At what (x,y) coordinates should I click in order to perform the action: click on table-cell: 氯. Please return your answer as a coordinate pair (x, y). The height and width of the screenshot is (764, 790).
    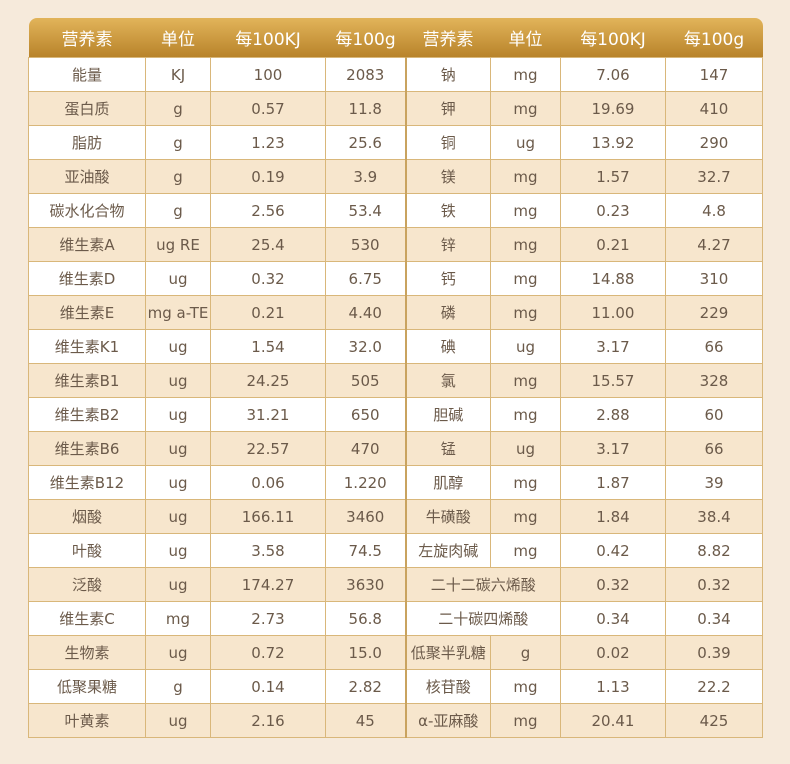
    Looking at the image, I should click on (447, 380).